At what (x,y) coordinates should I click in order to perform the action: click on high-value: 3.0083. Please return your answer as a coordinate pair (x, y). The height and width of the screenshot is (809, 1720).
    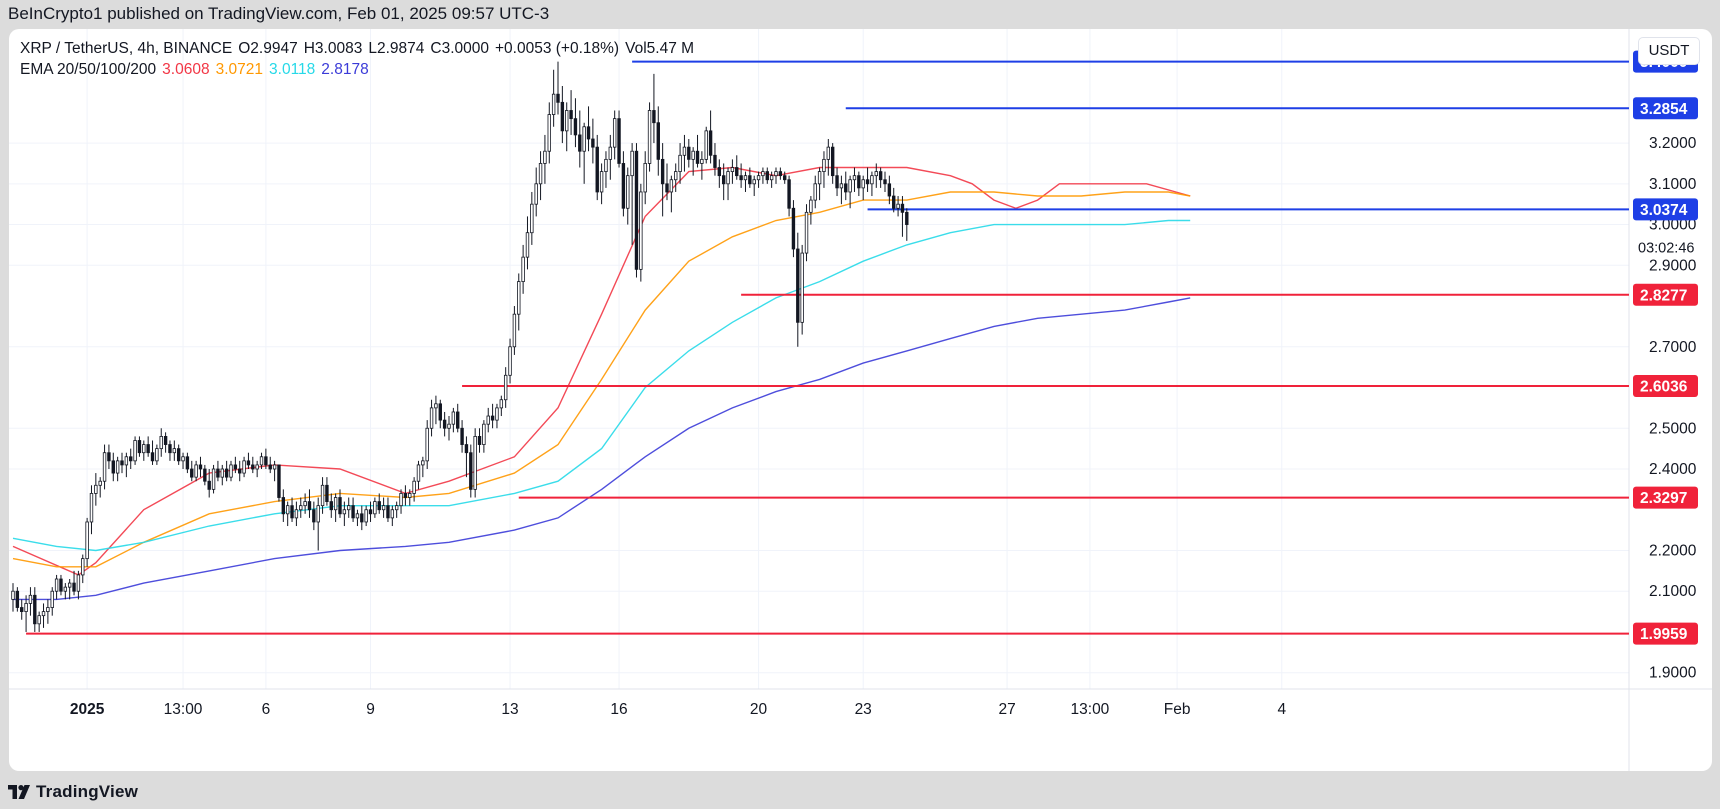
    Looking at the image, I should click on (338, 48).